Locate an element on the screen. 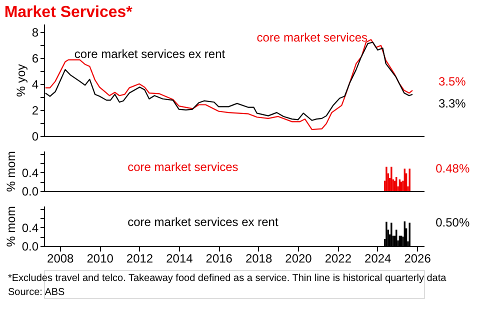 The width and height of the screenshot is (500, 320). y-tick-label: 2 is located at coordinates (35, 110).